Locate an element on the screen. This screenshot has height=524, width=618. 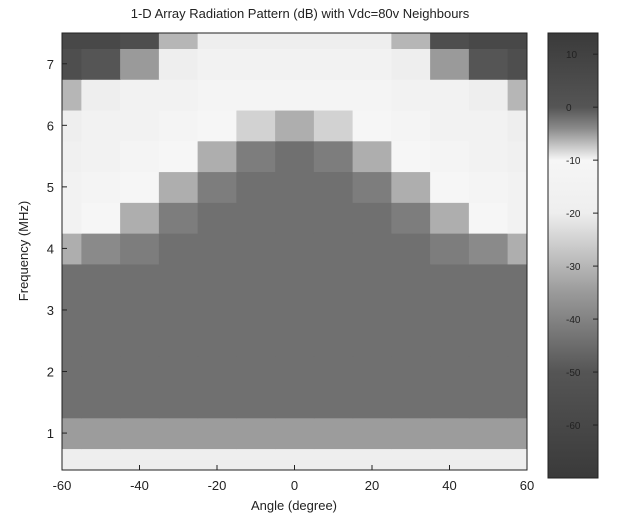
y-tick-label: 5 is located at coordinates (50, 187).